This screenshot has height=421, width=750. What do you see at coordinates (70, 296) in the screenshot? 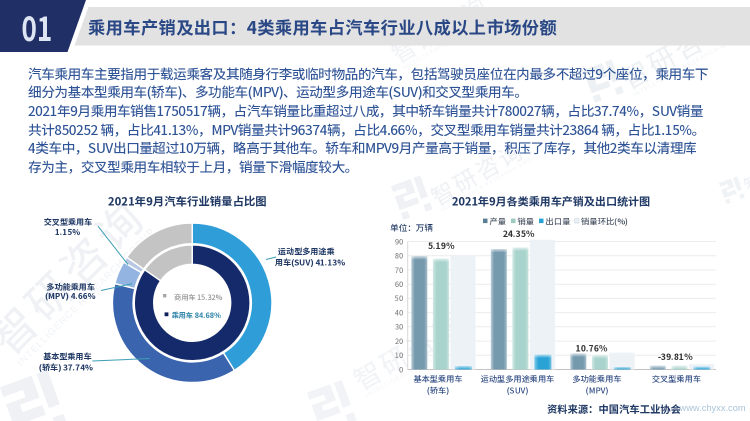
I see `svg-text: (MPV) 4.66%` at bounding box center [70, 296].